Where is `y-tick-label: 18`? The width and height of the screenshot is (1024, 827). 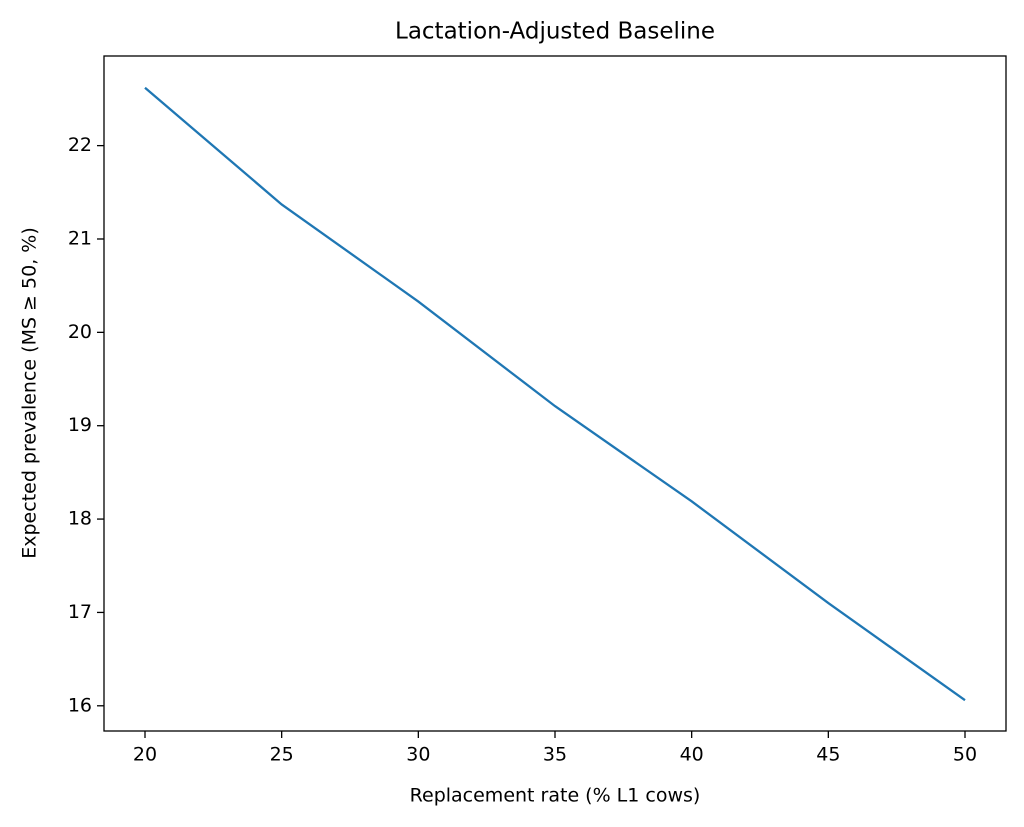
y-tick-label: 18 is located at coordinates (80, 519).